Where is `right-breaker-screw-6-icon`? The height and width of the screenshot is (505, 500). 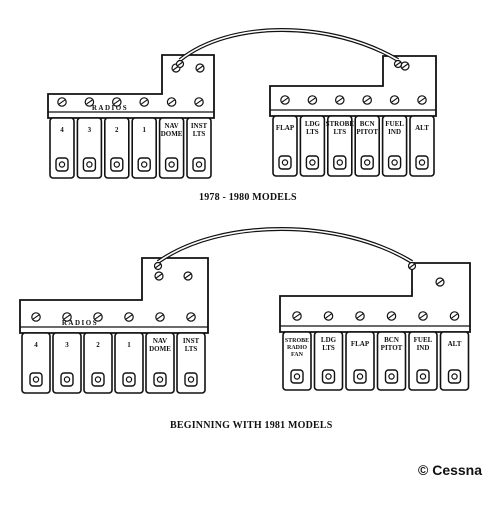
right-breaker-screw-6-icon is located at coordinates (454, 316).